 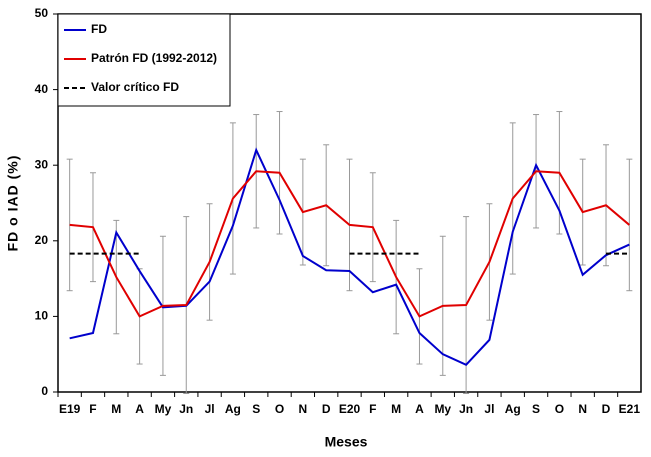 I want to click on legend-box, so click(x=144, y=60).